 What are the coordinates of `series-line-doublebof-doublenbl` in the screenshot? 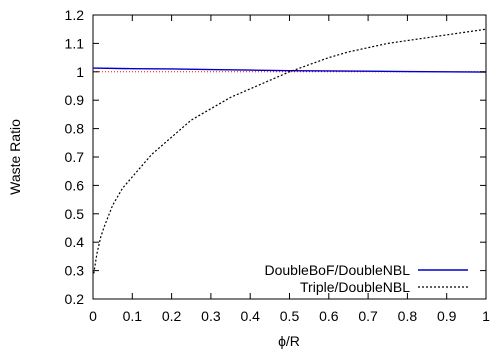 It's located at (289, 70).